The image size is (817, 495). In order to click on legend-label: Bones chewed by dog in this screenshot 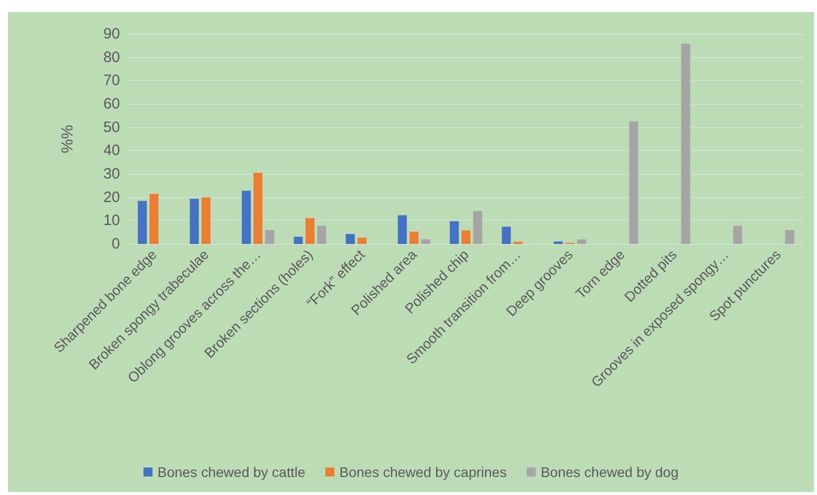, I will do `click(609, 472)`.